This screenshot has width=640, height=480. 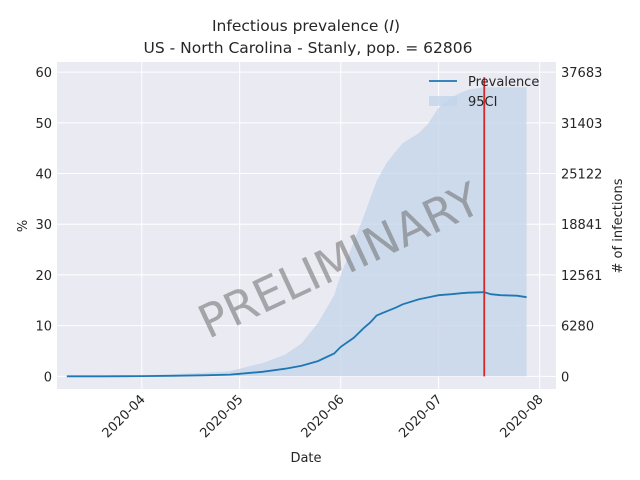 I want to click on y-tick-label-left: 40, so click(x=43, y=175).